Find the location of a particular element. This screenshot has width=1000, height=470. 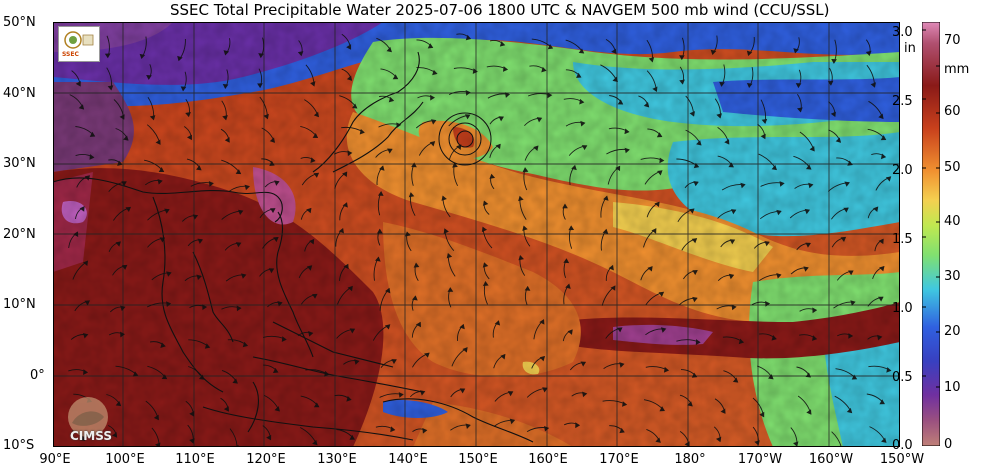

mm-tick-30: 30 is located at coordinates (952, 276).